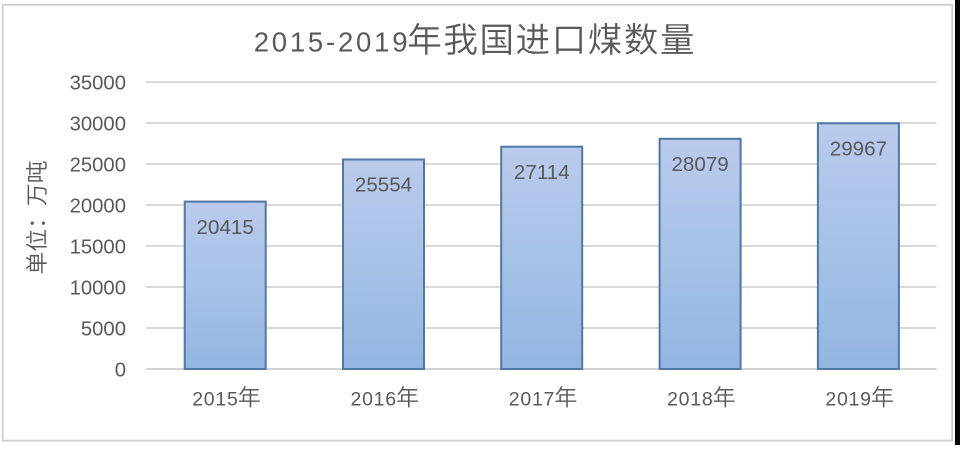 The height and width of the screenshot is (450, 960). What do you see at coordinates (98, 288) in the screenshot?
I see `svg-text: 10000` at bounding box center [98, 288].